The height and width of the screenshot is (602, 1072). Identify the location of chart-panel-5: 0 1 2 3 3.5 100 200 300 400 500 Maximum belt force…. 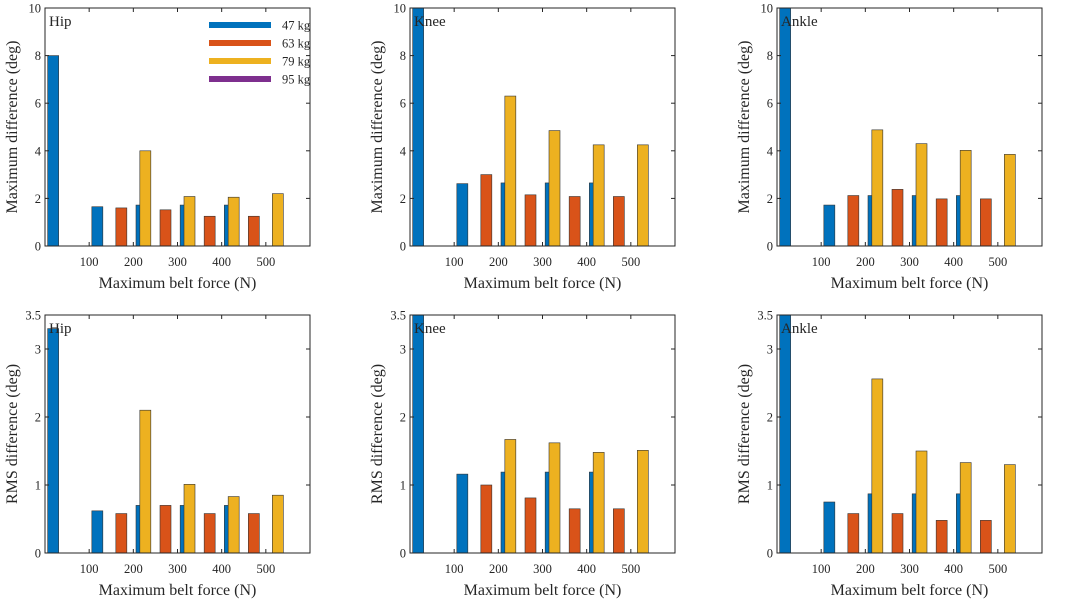
(522, 454).